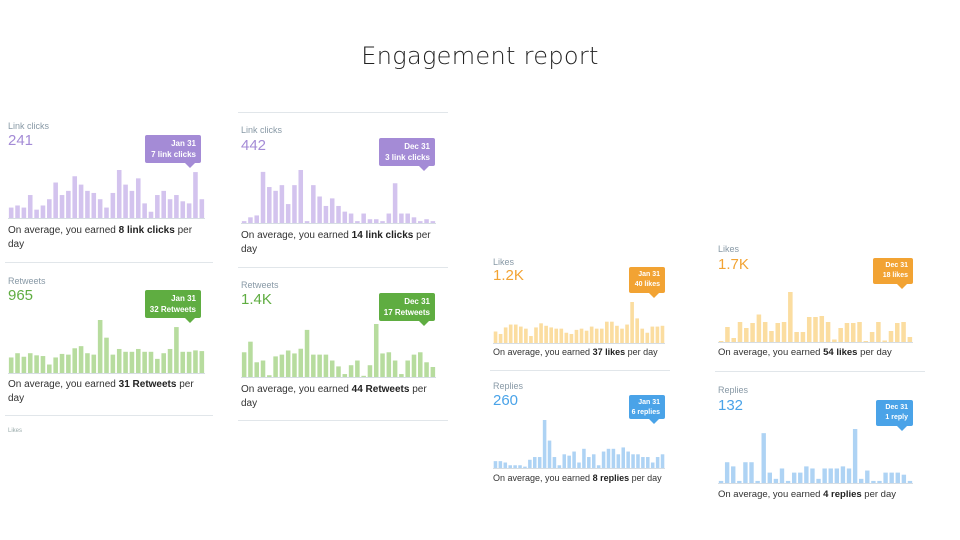 This screenshot has height=540, width=960. What do you see at coordinates (506, 400) in the screenshot?
I see `metric-total: 260` at bounding box center [506, 400].